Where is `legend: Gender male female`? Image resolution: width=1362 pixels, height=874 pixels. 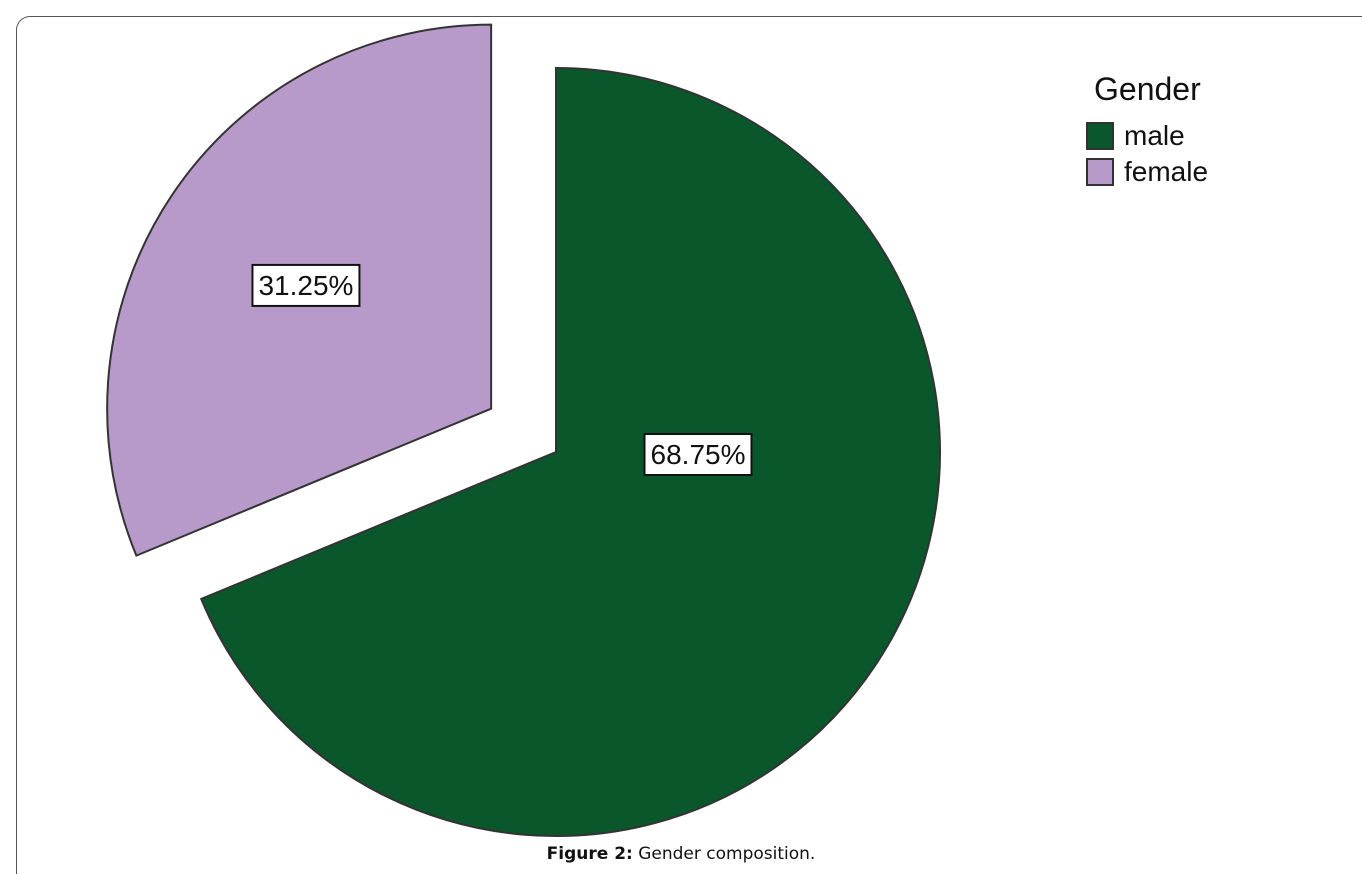
legend: Gender male female is located at coordinates (1147, 130).